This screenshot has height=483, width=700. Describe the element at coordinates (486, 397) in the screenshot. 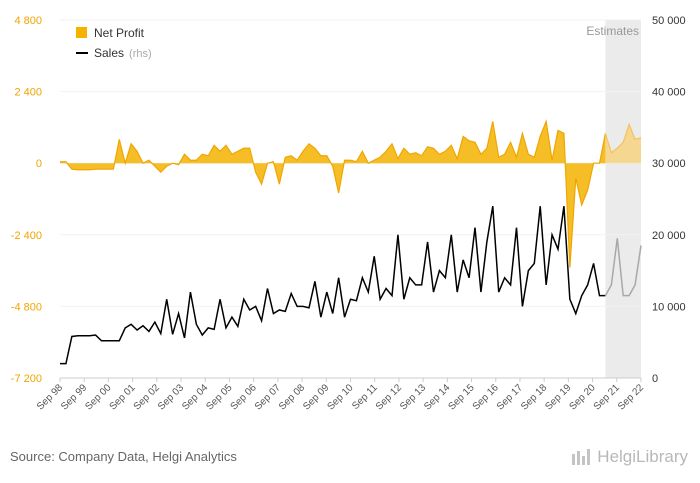

I see `x-axis-tick-label: Sep 16` at that location.